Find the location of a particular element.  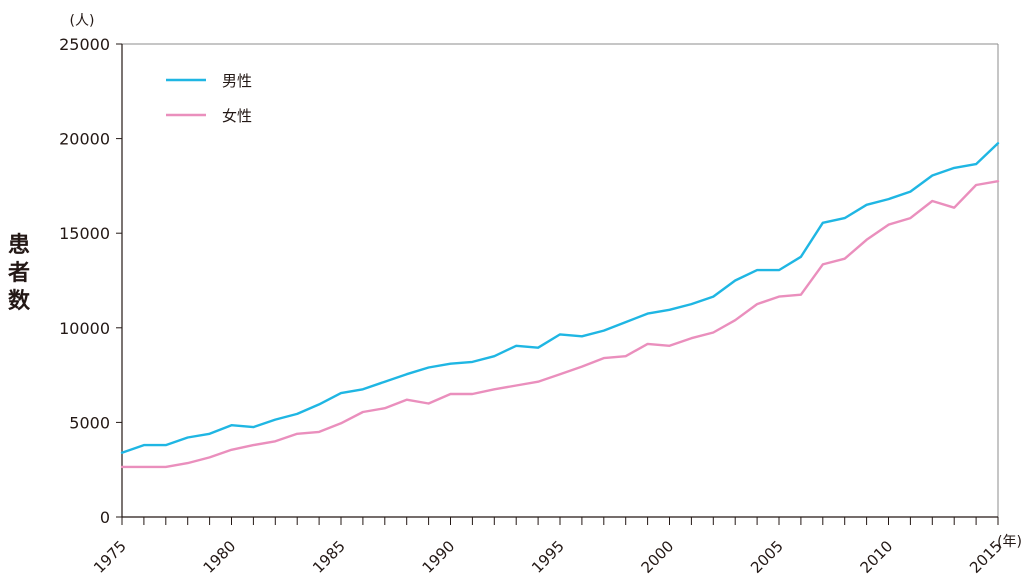

x-tick-label: 2010 is located at coordinates (877, 557).